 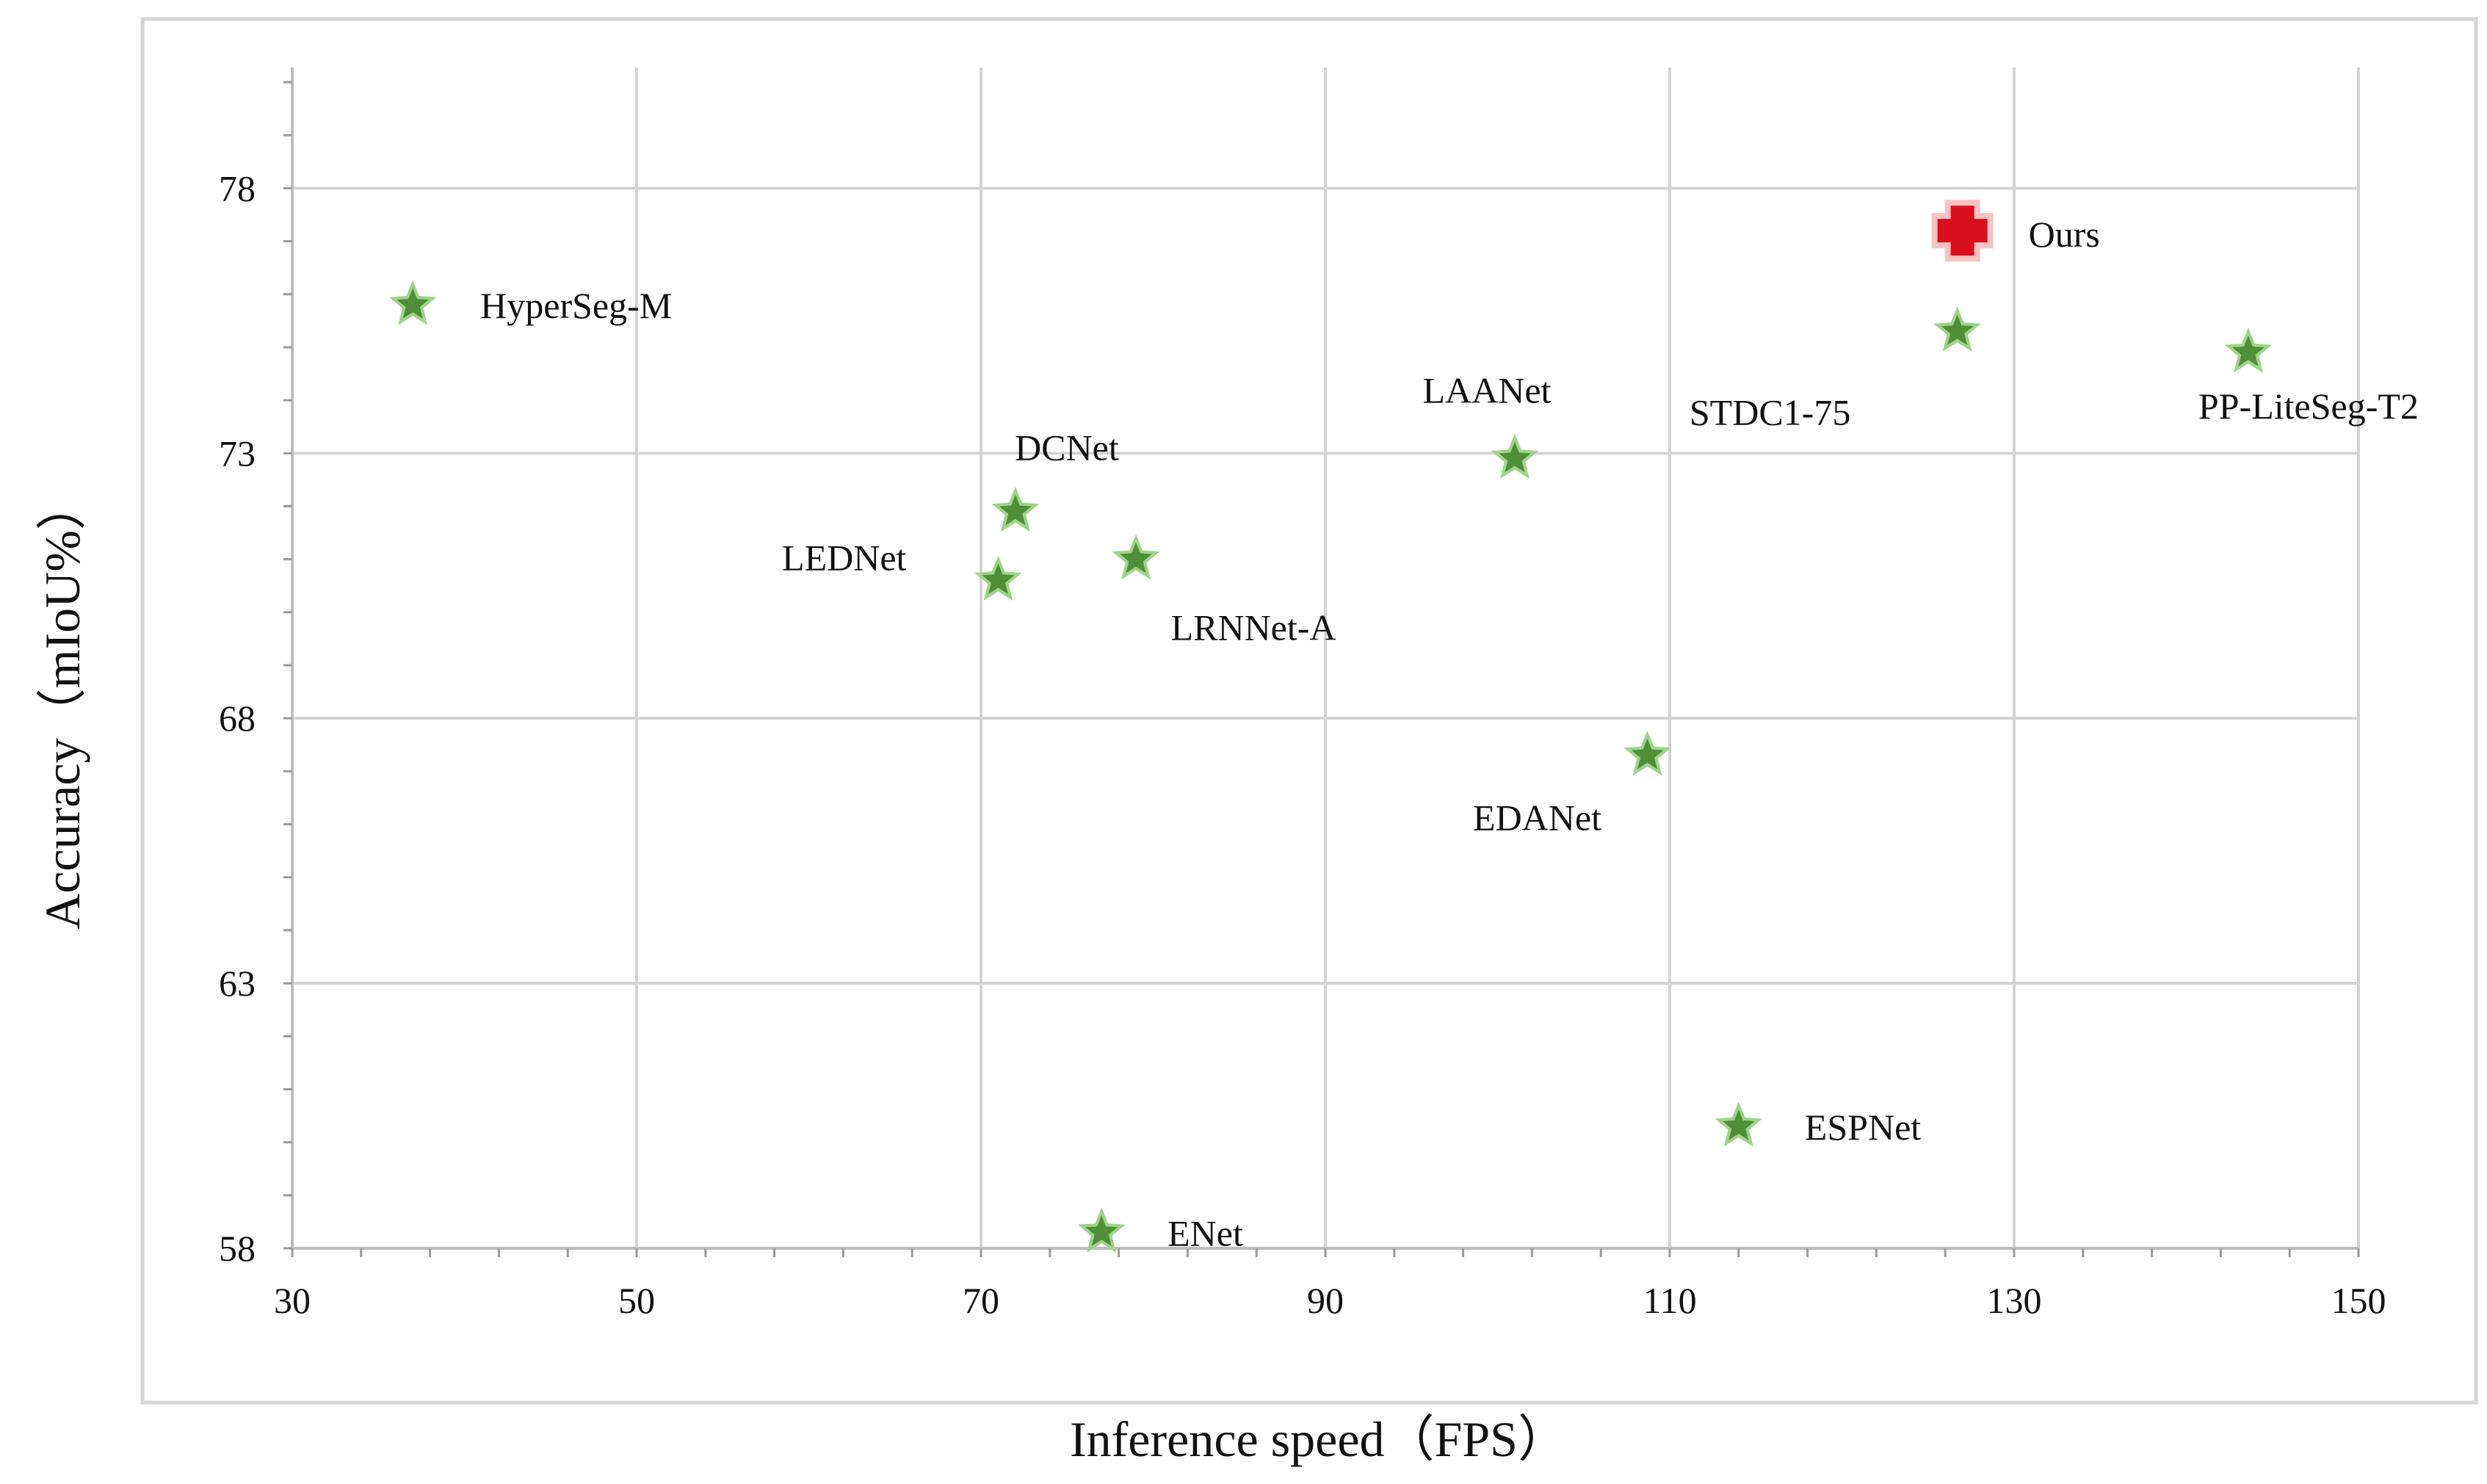 I want to click on point-label-lednet: LEDNet, so click(x=844, y=558).